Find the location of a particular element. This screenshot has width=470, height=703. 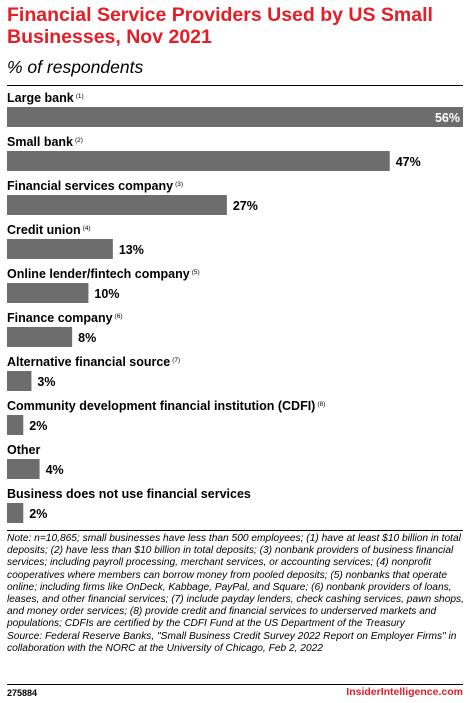

category-label: Financial services company (3) is located at coordinates (95, 186).